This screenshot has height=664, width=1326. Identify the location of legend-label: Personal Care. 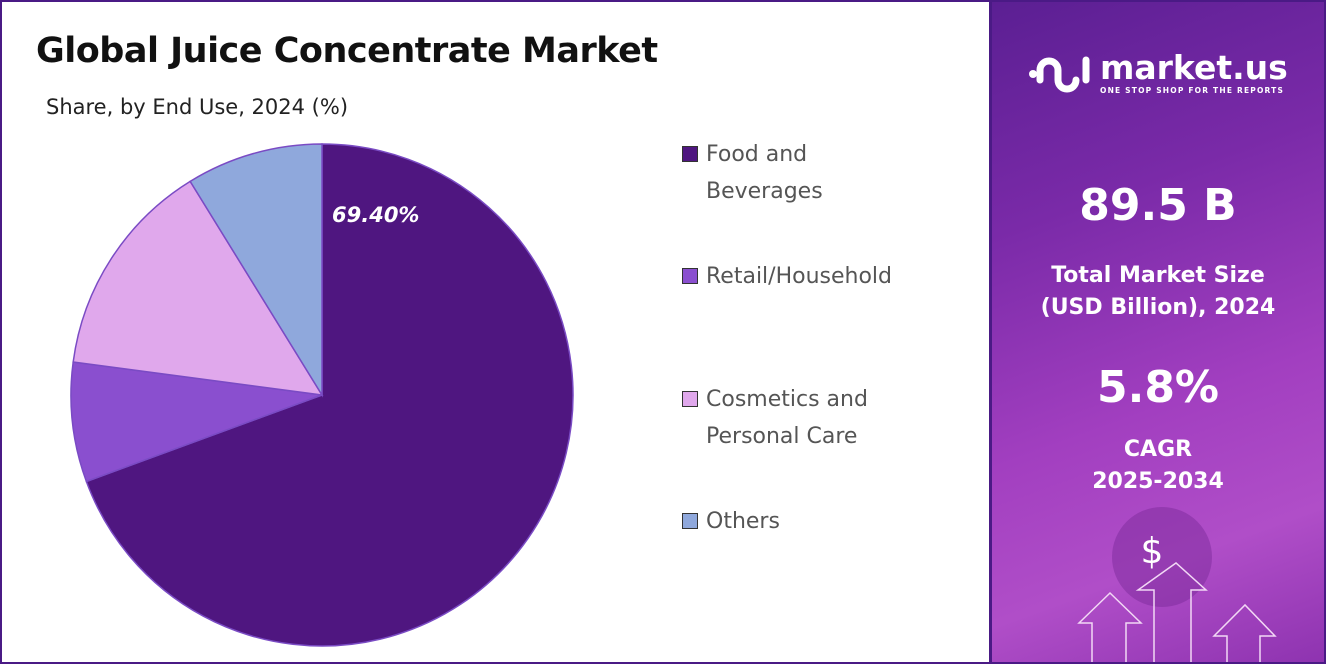
(782, 436).